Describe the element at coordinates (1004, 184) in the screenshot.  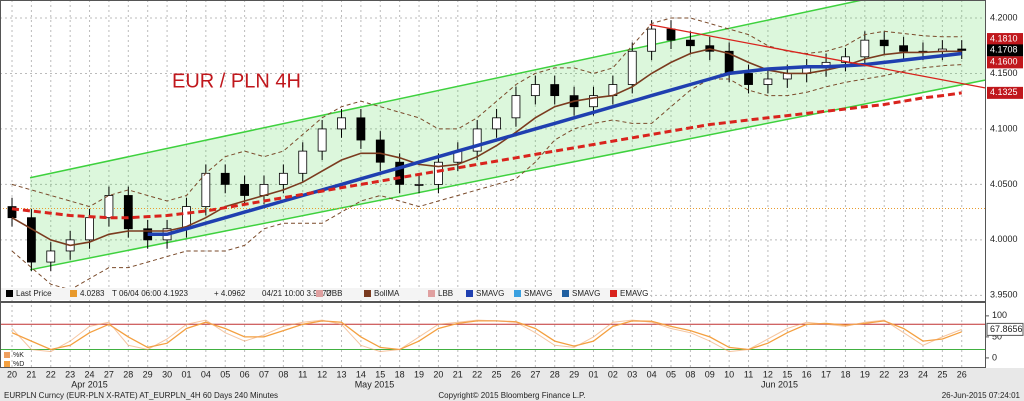
I see `y-tick-label: 4.0500` at that location.